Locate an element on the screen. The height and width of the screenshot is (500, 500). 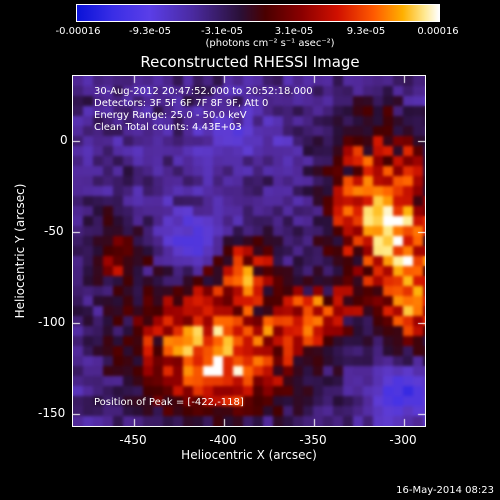
x-axis-label: Heliocentric X (arcsec) is located at coordinates (249, 455).